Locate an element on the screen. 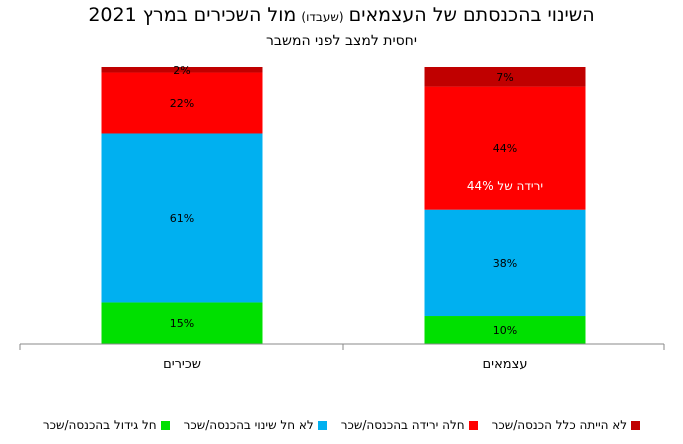 The width and height of the screenshot is (683, 444). chart-title-small: (שעבדו) is located at coordinates (322, 17).